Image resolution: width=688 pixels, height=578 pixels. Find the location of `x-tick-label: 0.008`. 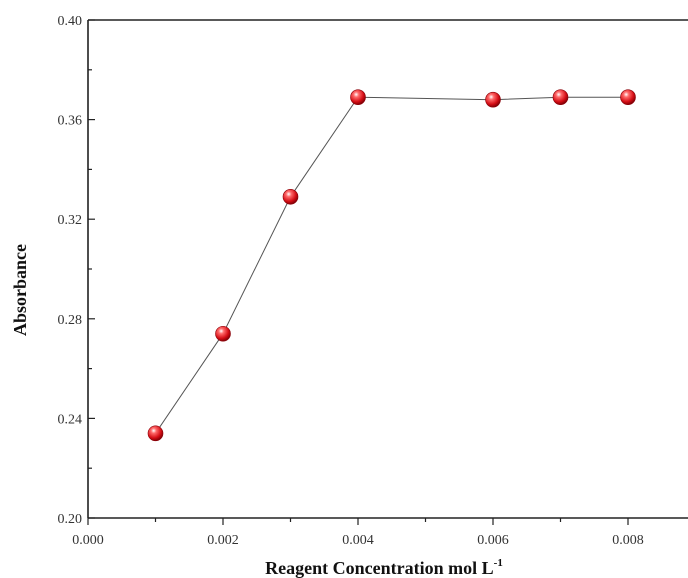

x-tick-label: 0.008 is located at coordinates (628, 540).